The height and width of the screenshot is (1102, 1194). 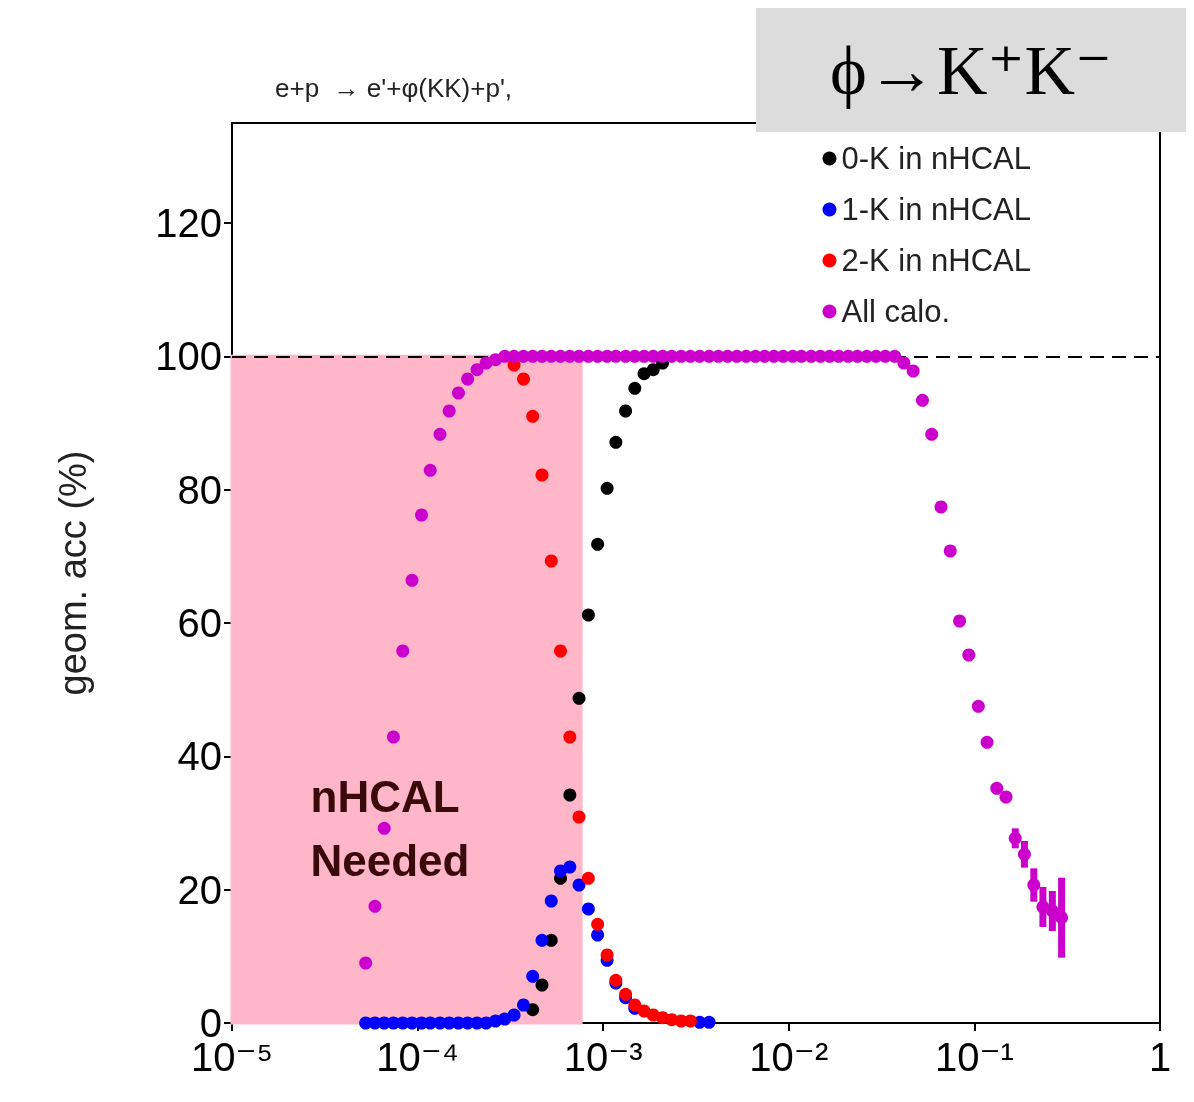 I want to click on y-tick-label: 40, so click(x=199, y=756).